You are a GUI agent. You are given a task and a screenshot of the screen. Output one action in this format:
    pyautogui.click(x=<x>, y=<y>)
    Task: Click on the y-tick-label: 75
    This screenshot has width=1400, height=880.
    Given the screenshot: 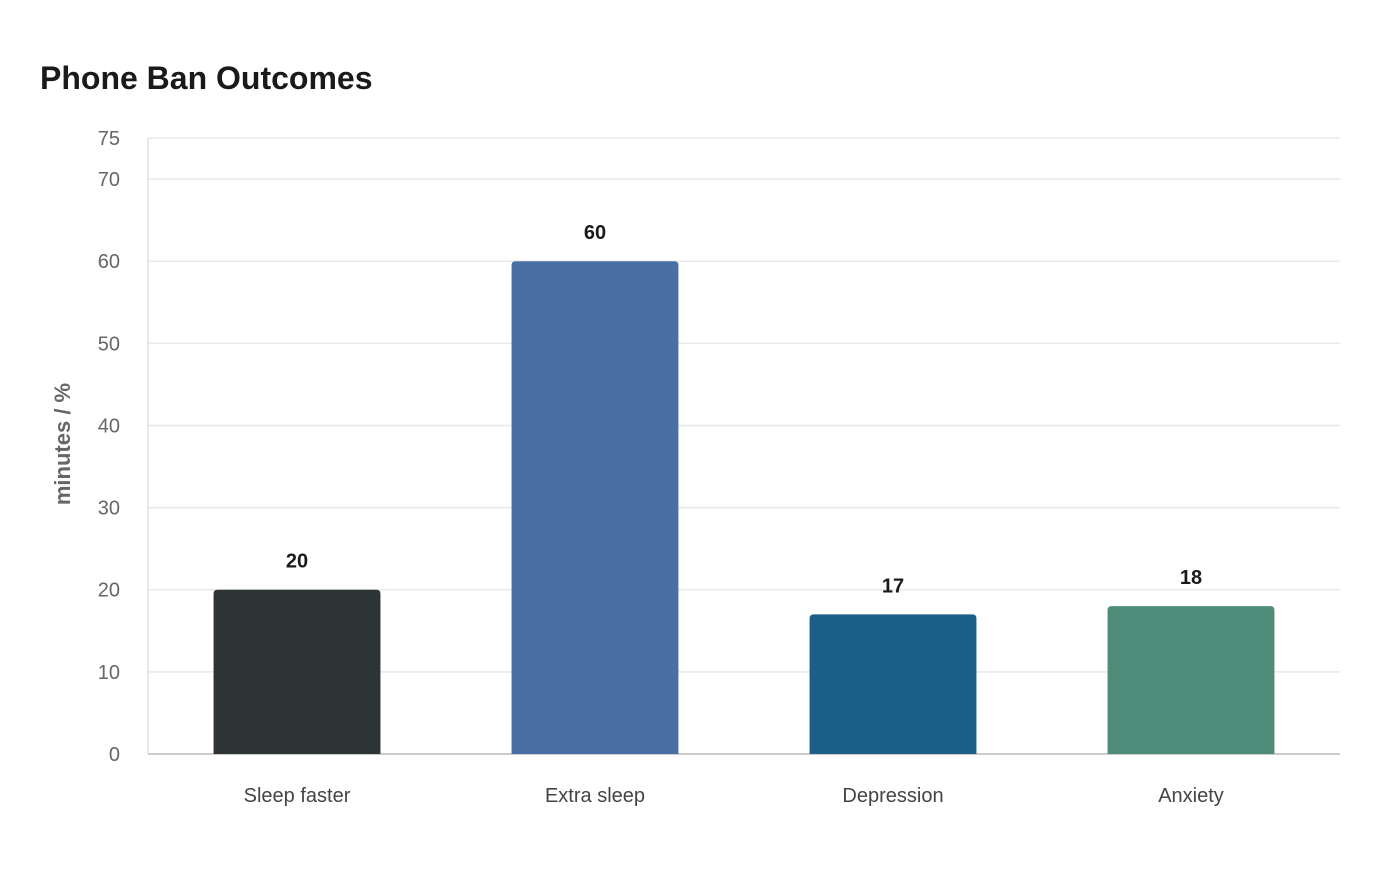 What is the action you would take?
    pyautogui.click(x=109, y=139)
    